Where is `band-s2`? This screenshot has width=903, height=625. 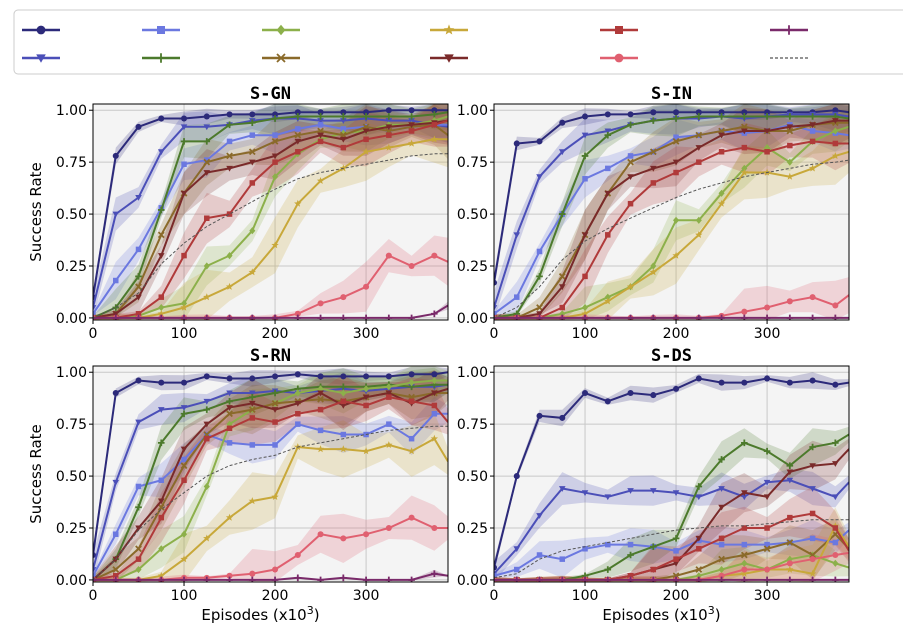
band-s2 is located at coordinates (270, 212).